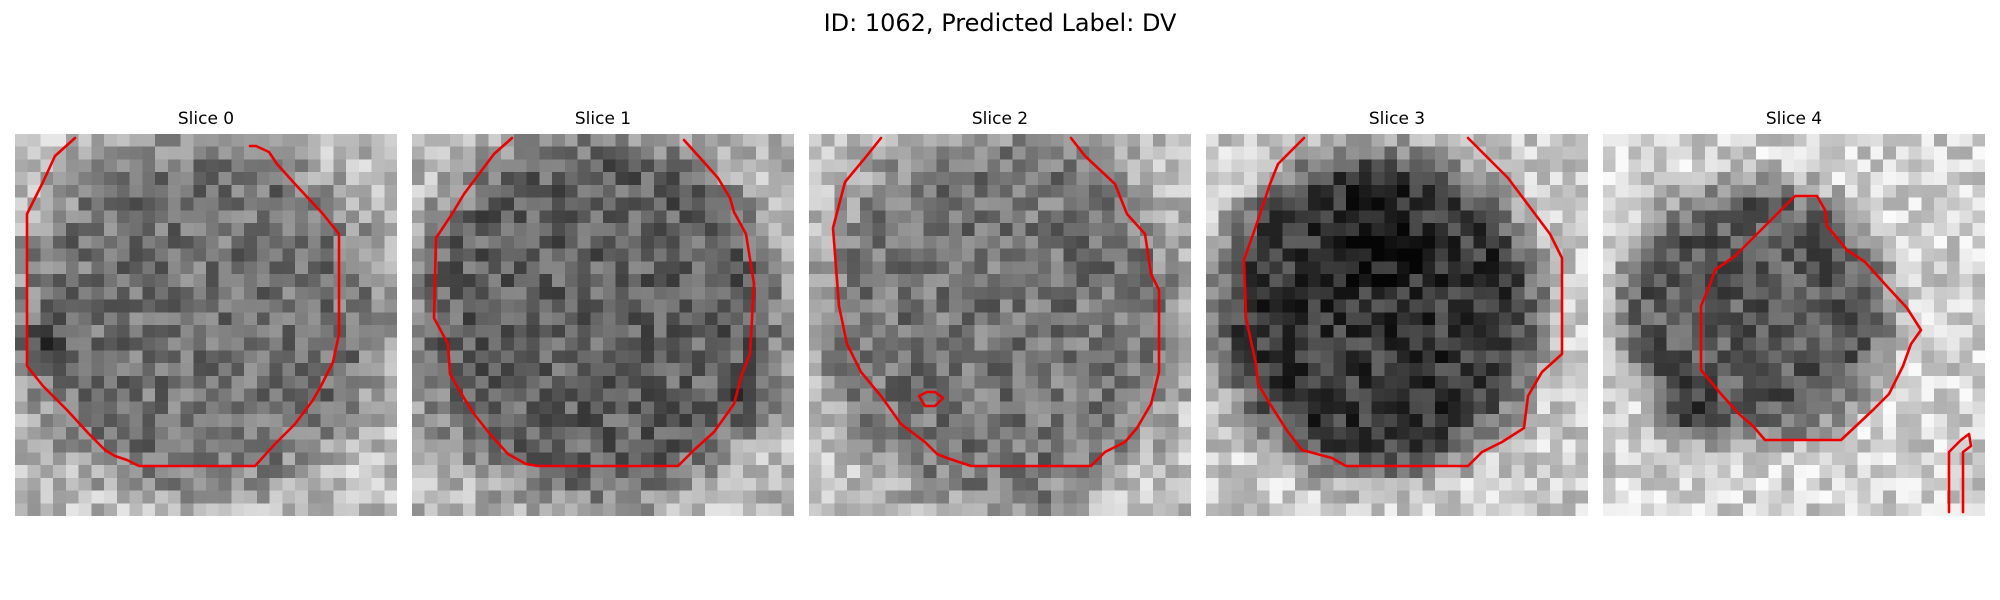  I want to click on slice-panel-3: Slice 3, so click(1397, 312).